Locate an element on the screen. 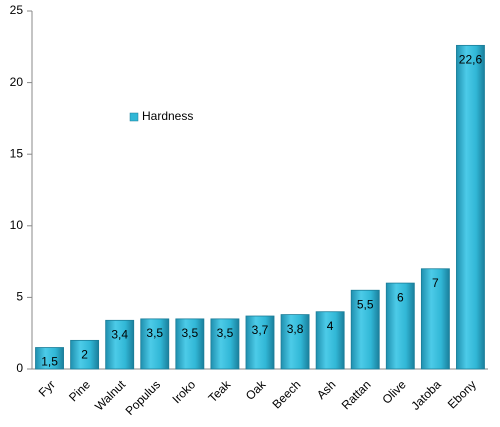 The image size is (500, 427). value-label: 6 is located at coordinates (400, 297).